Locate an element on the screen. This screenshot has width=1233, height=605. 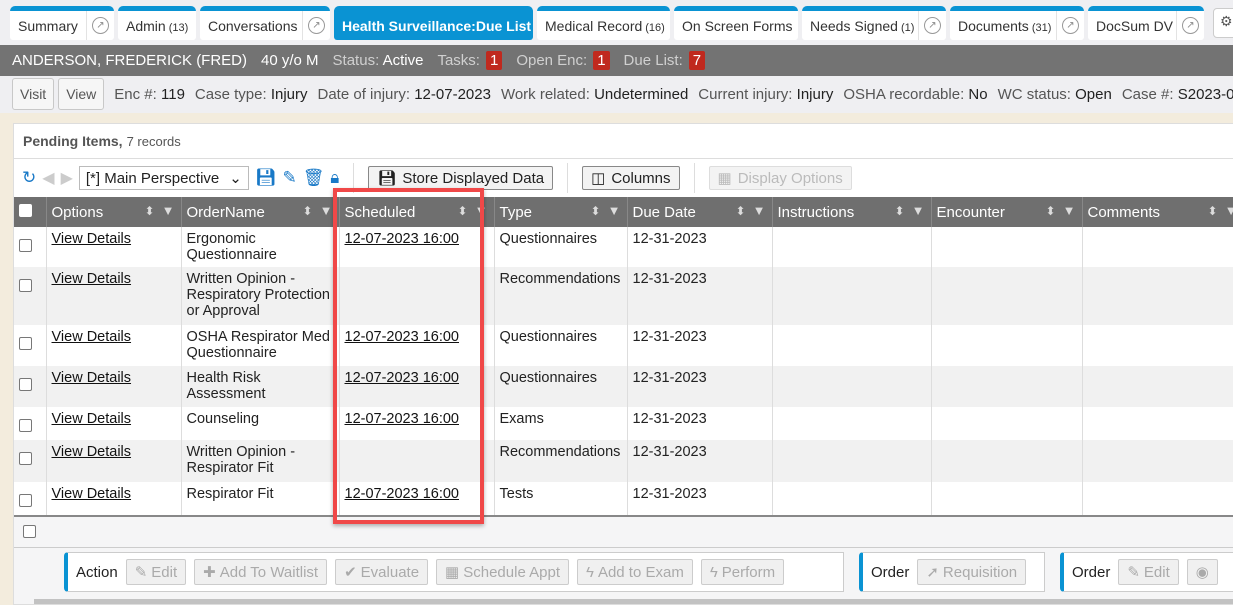
tab-health-surveillance-due-list: Health Surveillance:Due List is located at coordinates (433, 23).